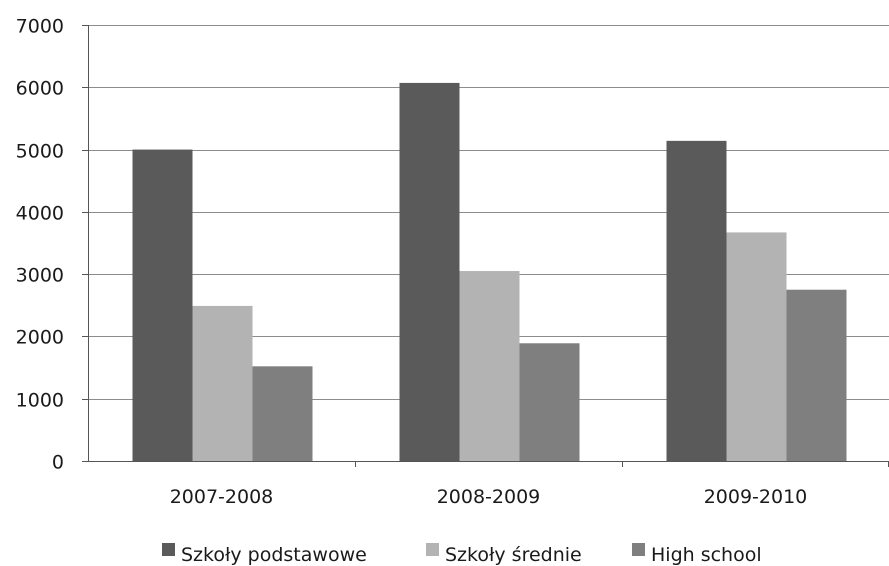 The image size is (889, 566). Describe the element at coordinates (40, 401) in the screenshot. I see `y-tick-label: 1000` at that location.